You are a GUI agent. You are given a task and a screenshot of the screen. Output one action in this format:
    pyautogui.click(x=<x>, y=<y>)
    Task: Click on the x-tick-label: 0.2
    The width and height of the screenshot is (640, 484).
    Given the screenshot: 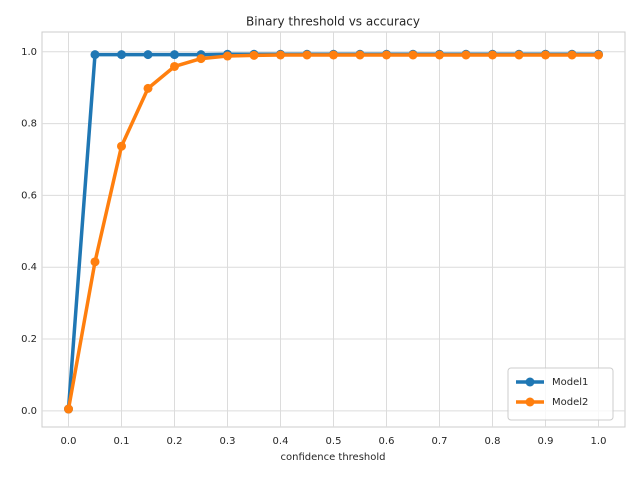 What is the action you would take?
    pyautogui.click(x=175, y=441)
    